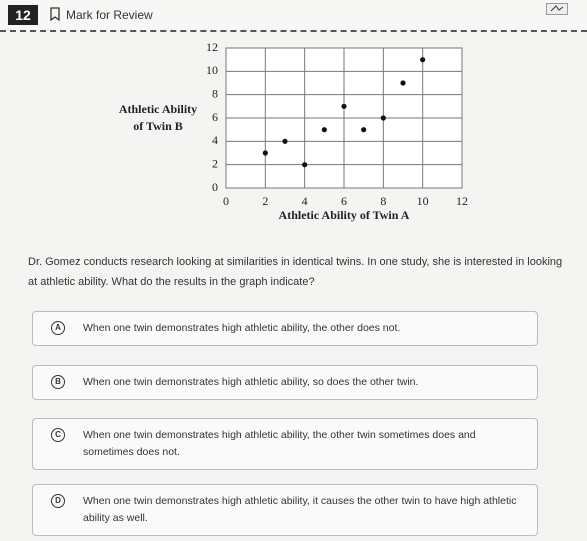  I want to click on header-bar: 12 Mark for Review, so click(293, 16).